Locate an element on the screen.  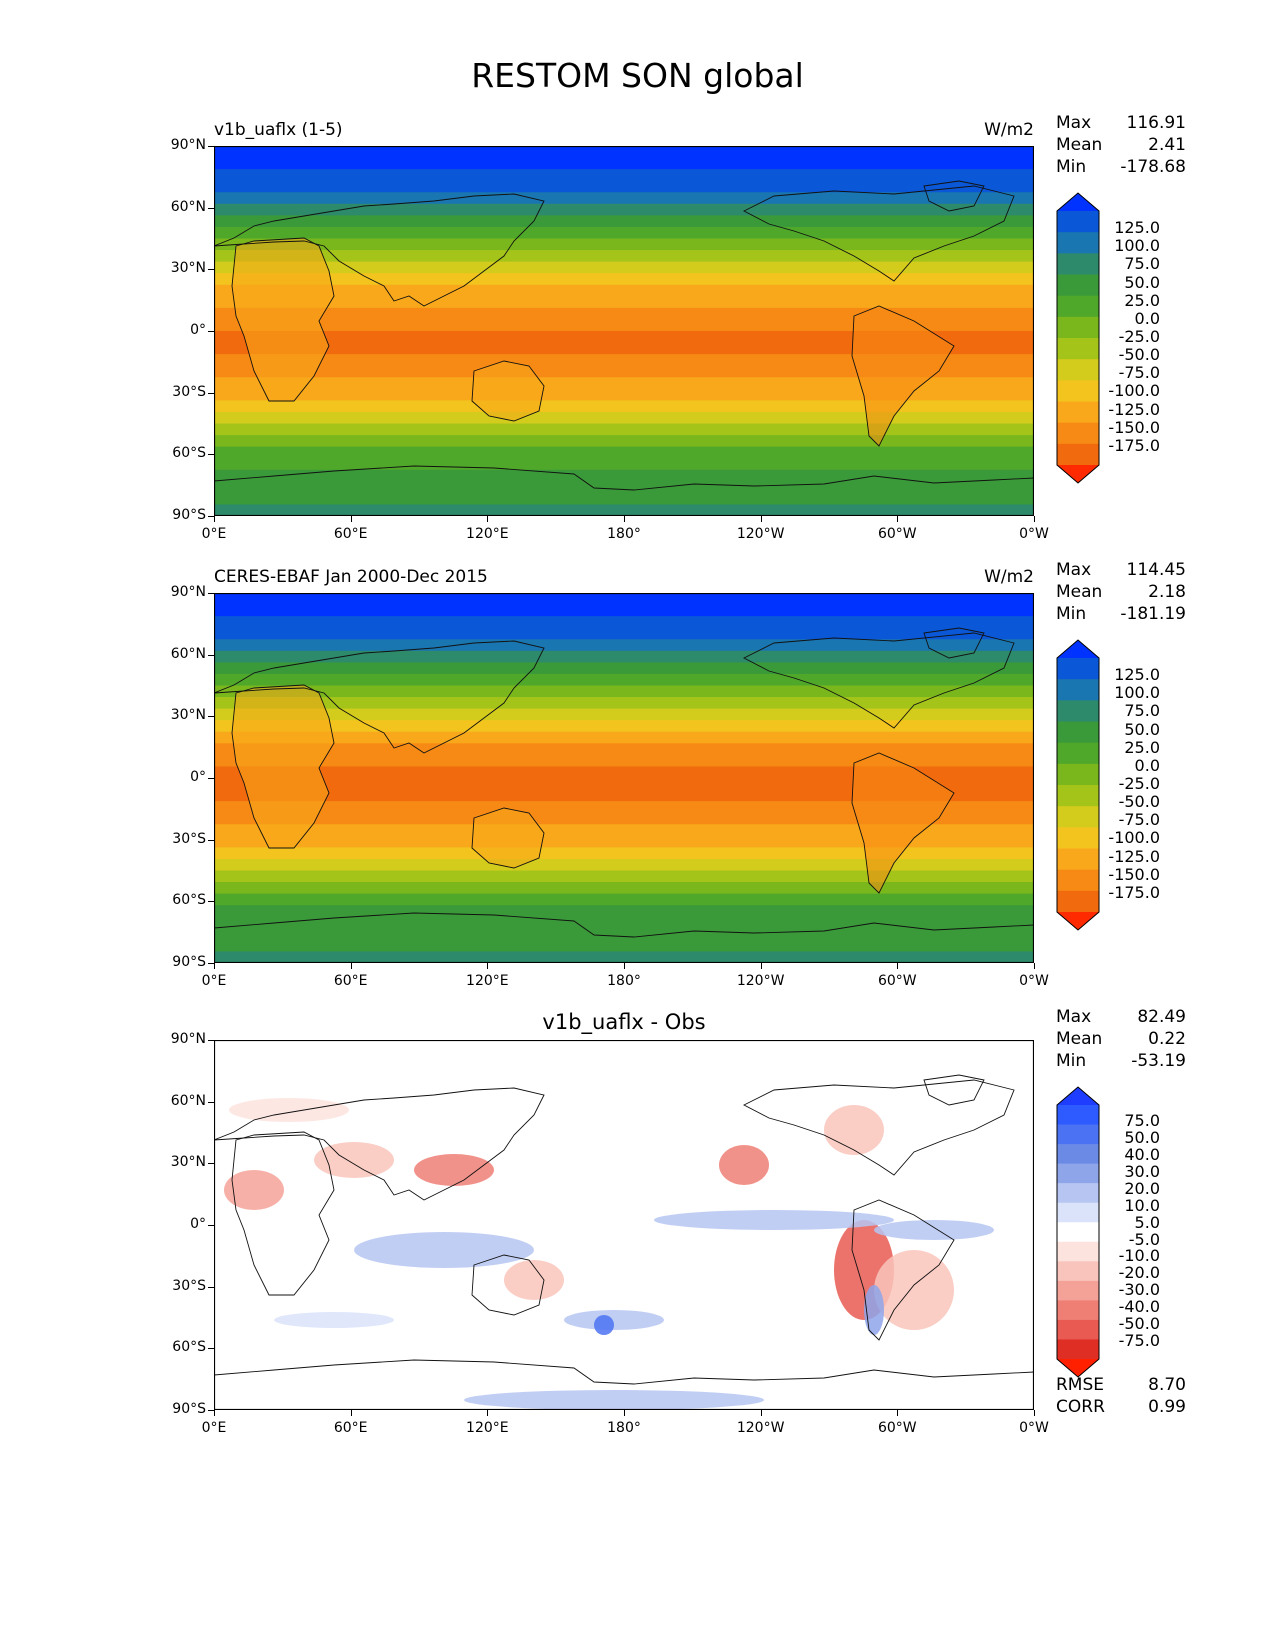
x-tick-label: 60°E is located at coordinates (350, 1428).